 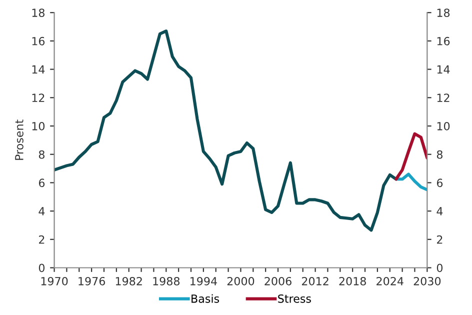 I want to click on y-tick-label: 2, so click(x=41, y=239).